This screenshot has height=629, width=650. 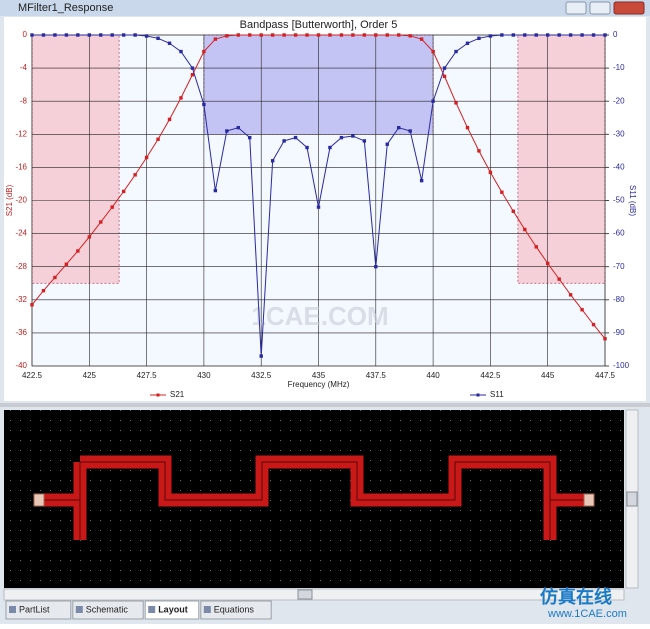 I want to click on y2-tick-label: -70, so click(x=619, y=266).